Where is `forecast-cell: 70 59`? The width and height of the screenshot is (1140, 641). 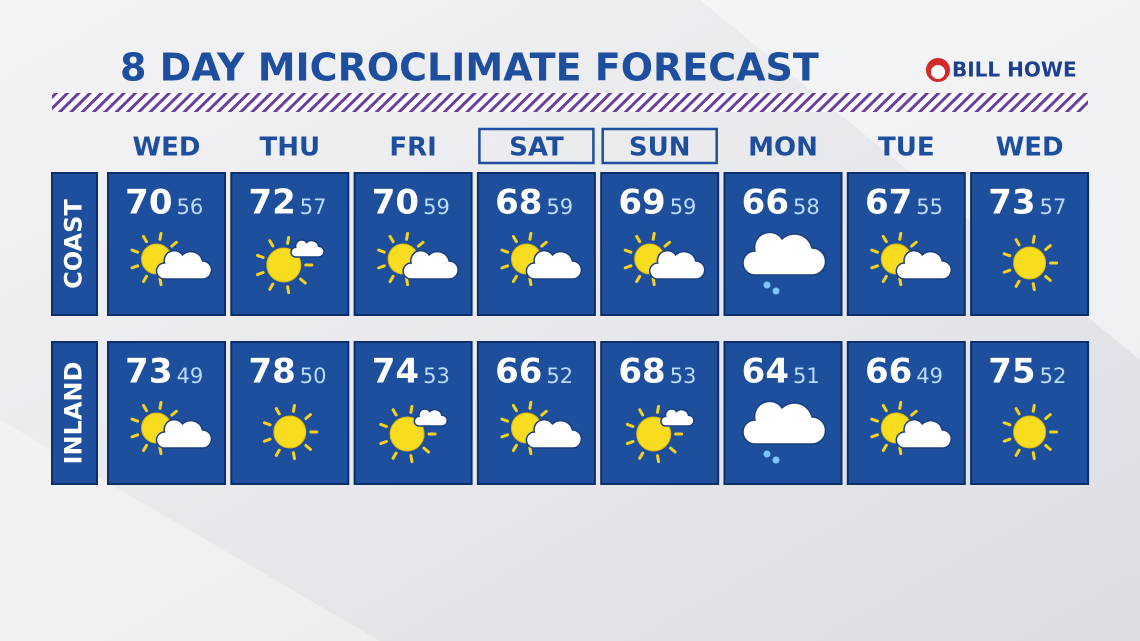
forecast-cell: 70 59 is located at coordinates (413, 244).